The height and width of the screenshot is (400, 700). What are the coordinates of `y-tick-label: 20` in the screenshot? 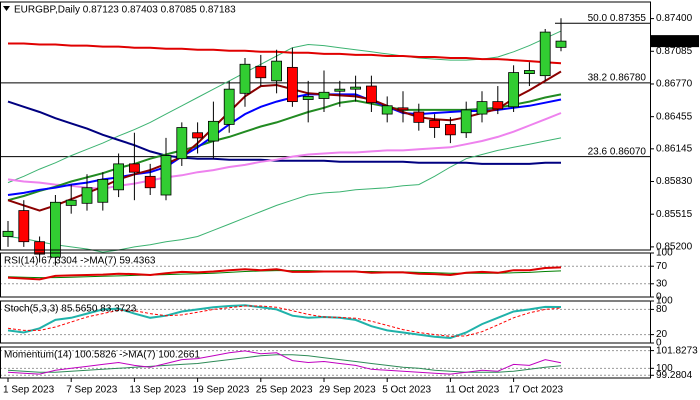 It's located at (662, 334).